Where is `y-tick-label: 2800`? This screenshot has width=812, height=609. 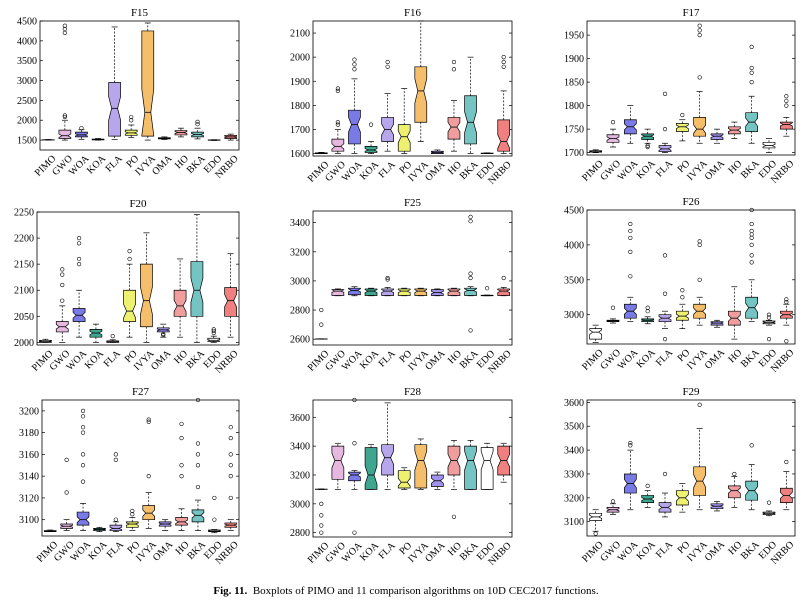
y-tick-label: 2800 is located at coordinates (300, 311).